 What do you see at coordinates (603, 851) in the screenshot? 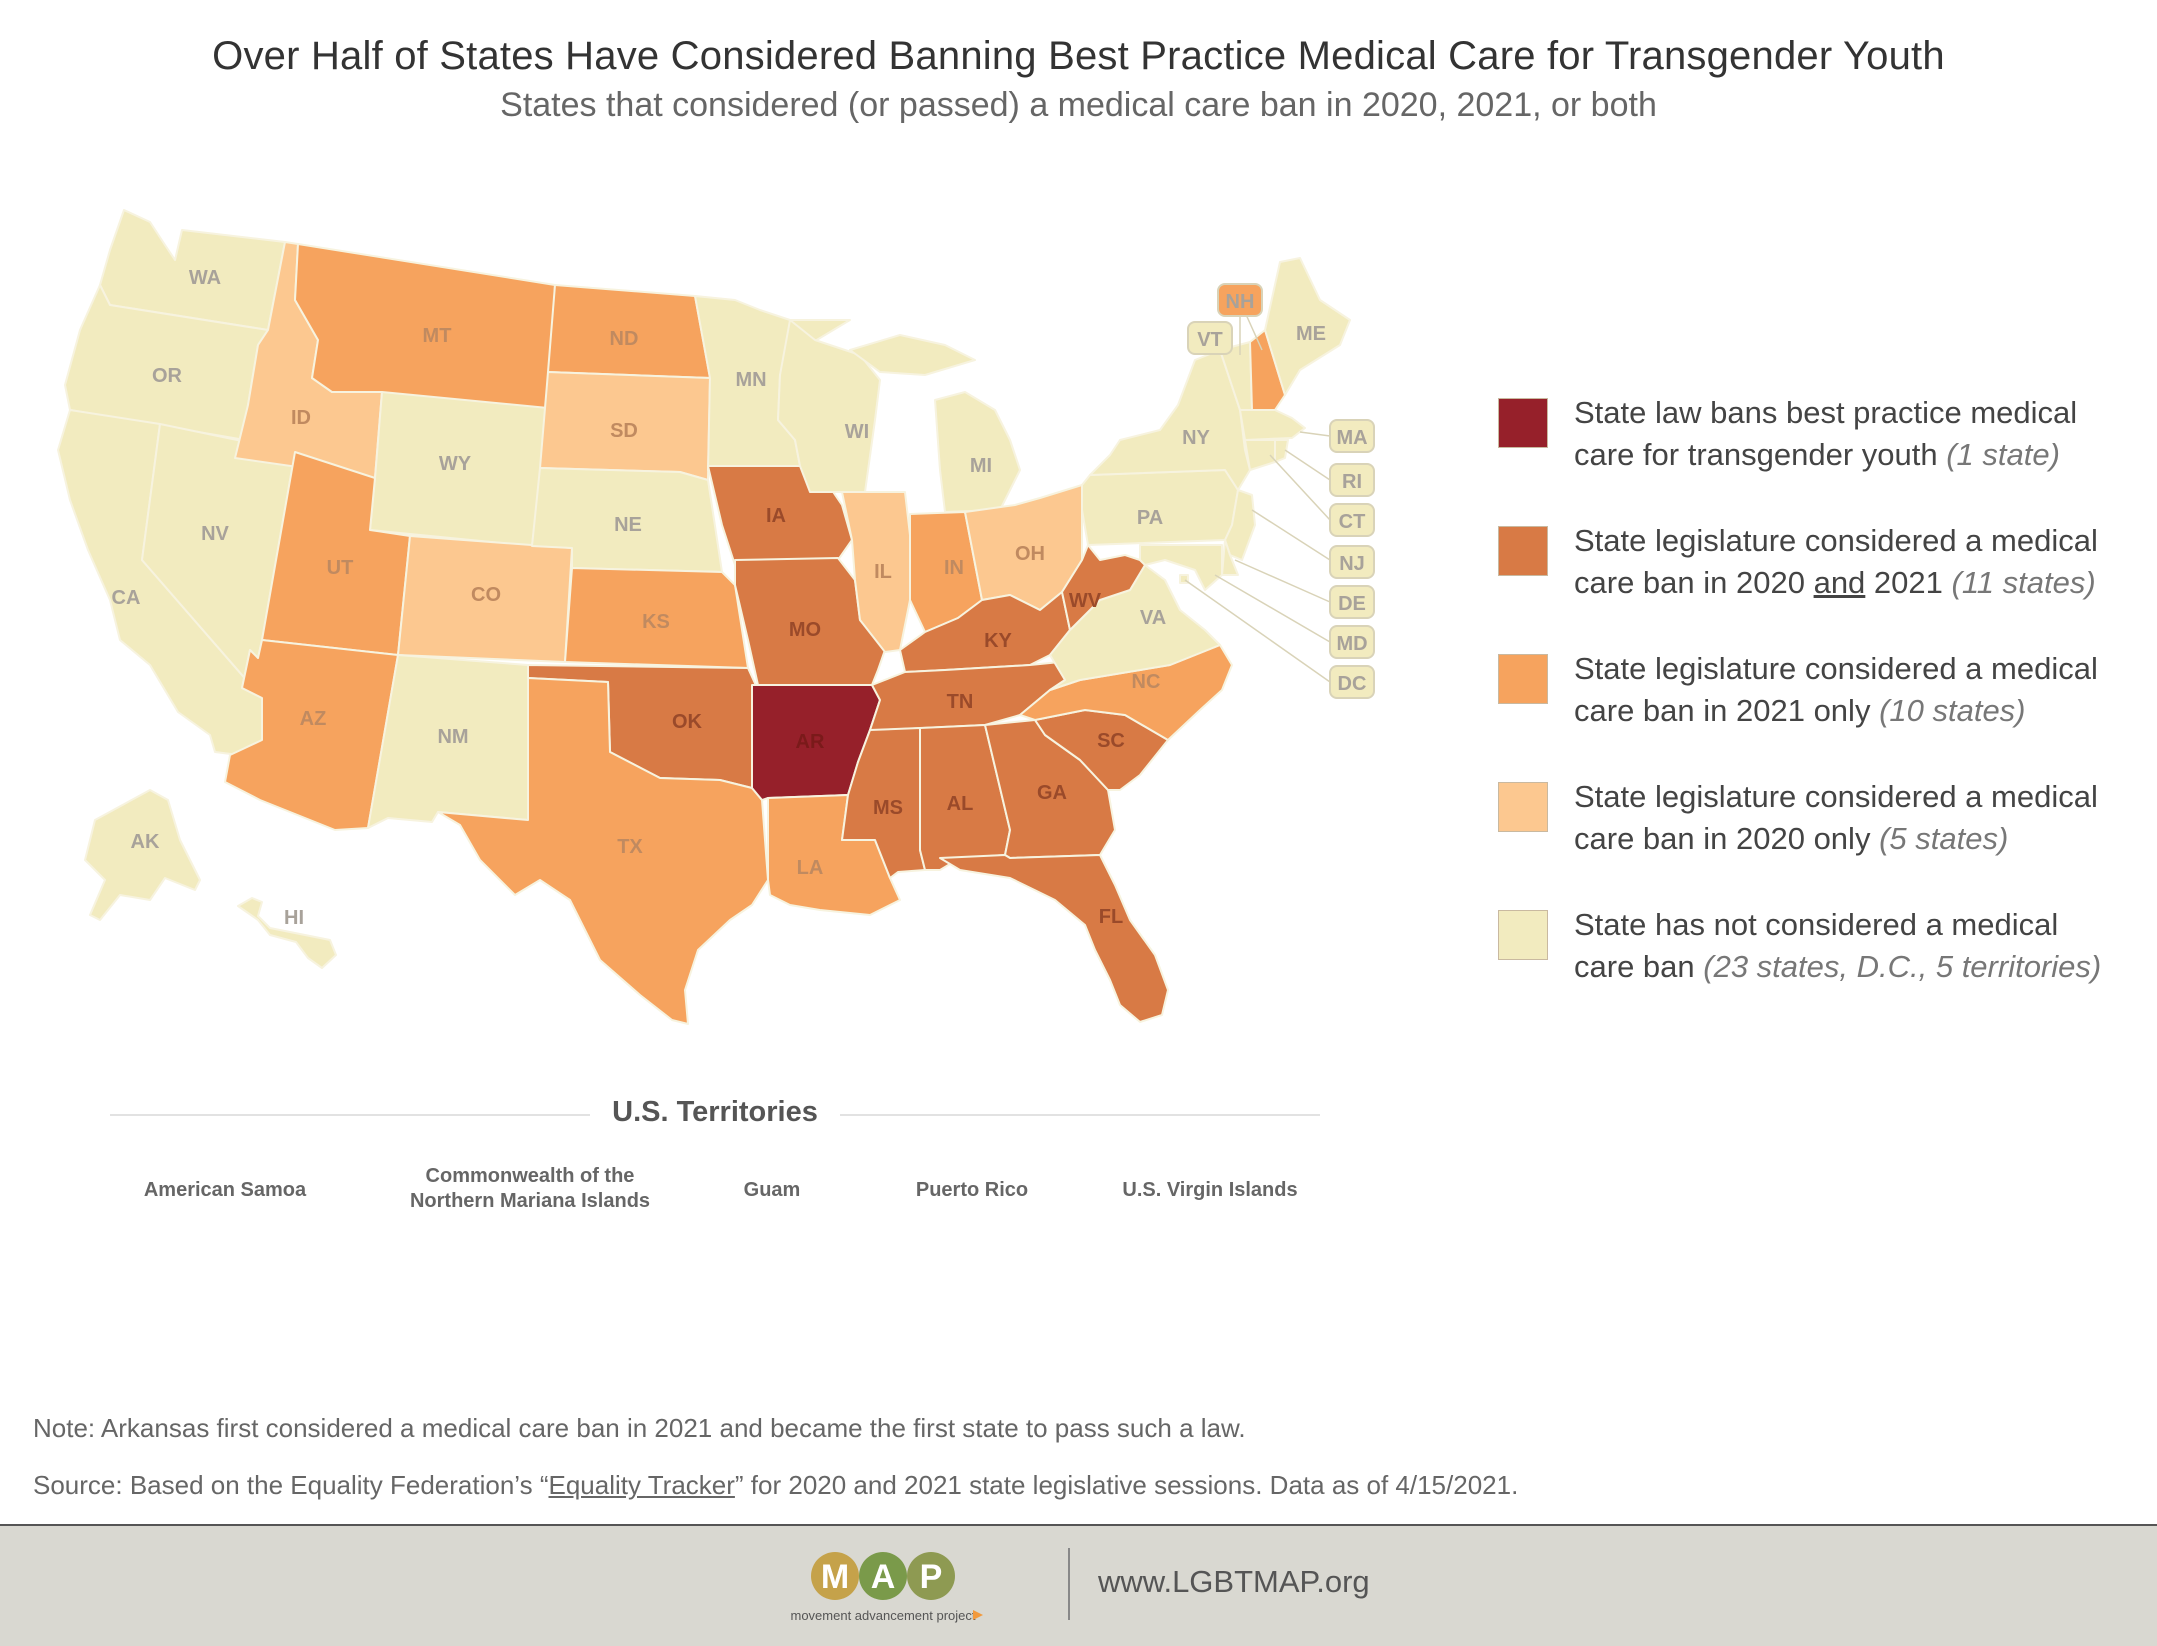
I see `state-TX` at bounding box center [603, 851].